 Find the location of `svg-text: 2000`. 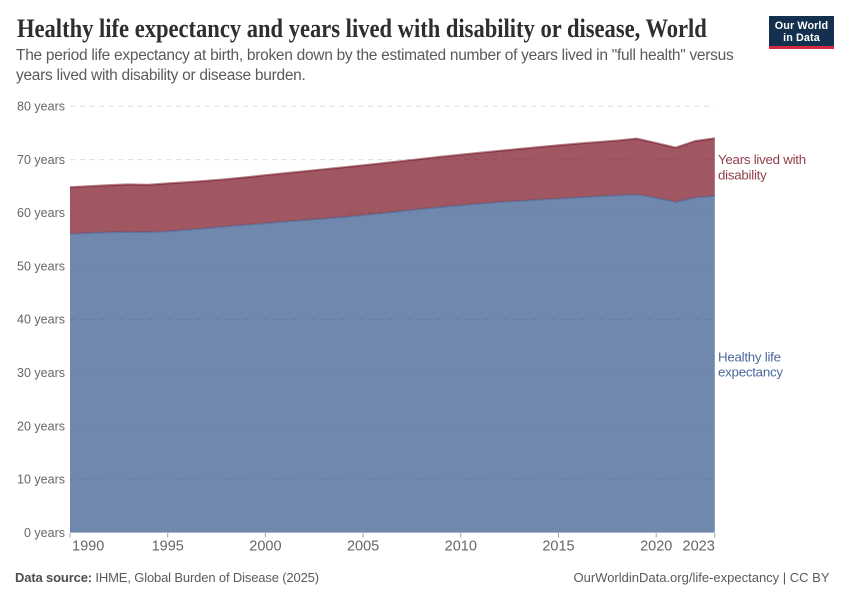

svg-text: 2000 is located at coordinates (265, 547).